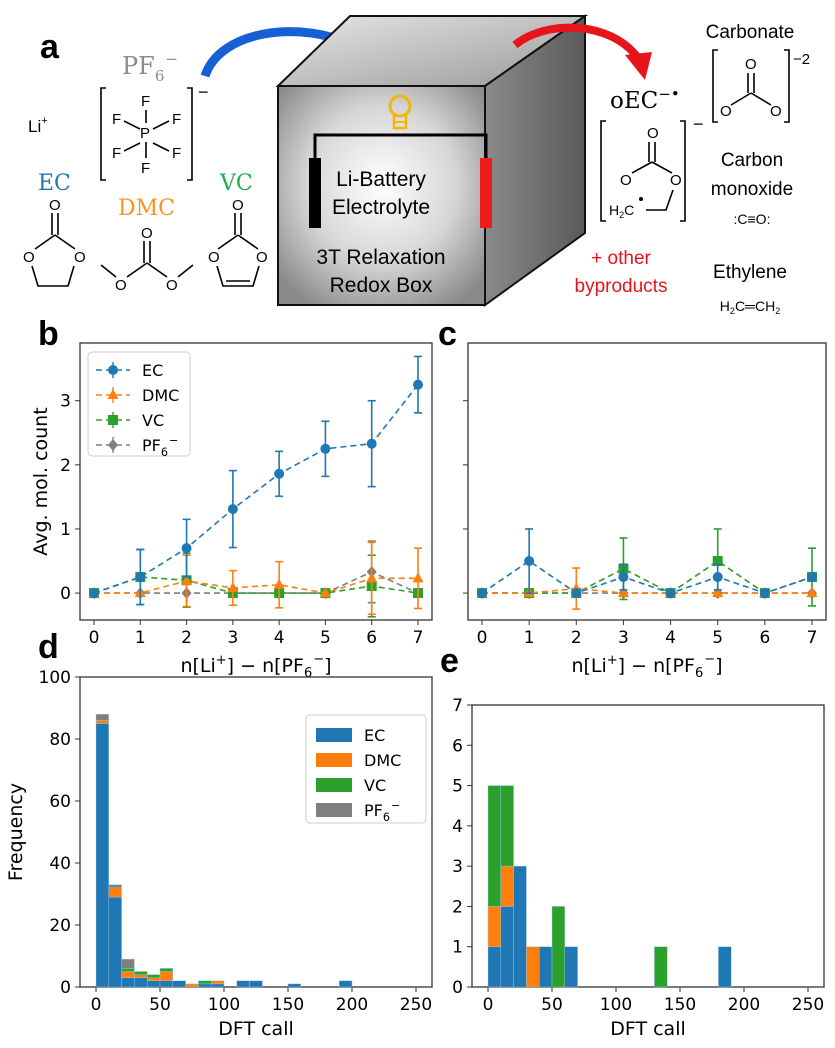  What do you see at coordinates (375, 785) in the screenshot?
I see `legend-label: VC` at bounding box center [375, 785].